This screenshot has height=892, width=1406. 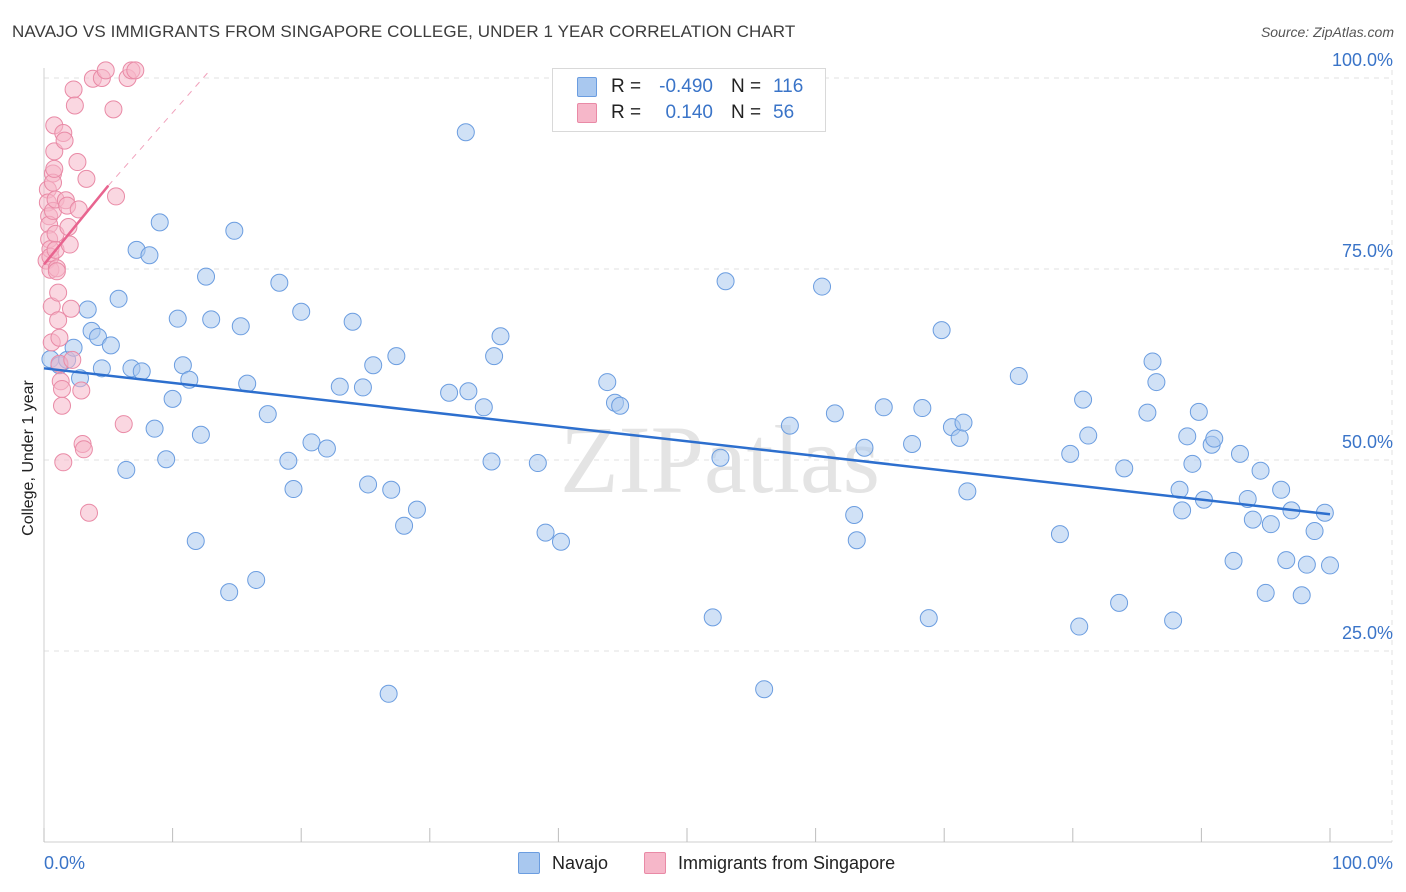 I want to click on y-axis-title: College, Under 1 year, so click(x=28, y=458).